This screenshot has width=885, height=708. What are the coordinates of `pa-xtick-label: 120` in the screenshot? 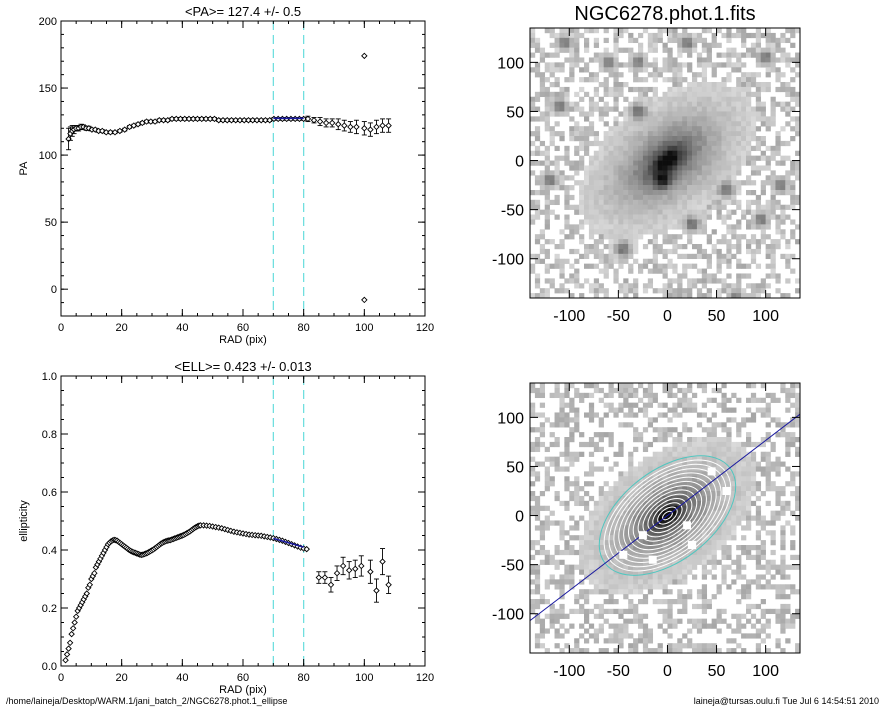 It's located at (425, 328).